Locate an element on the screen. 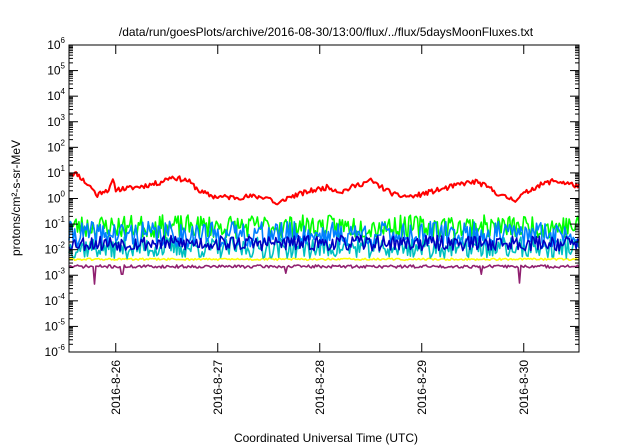 The height and width of the screenshot is (448, 640). y-tick-label: 10⁻³ is located at coordinates (55, 274).